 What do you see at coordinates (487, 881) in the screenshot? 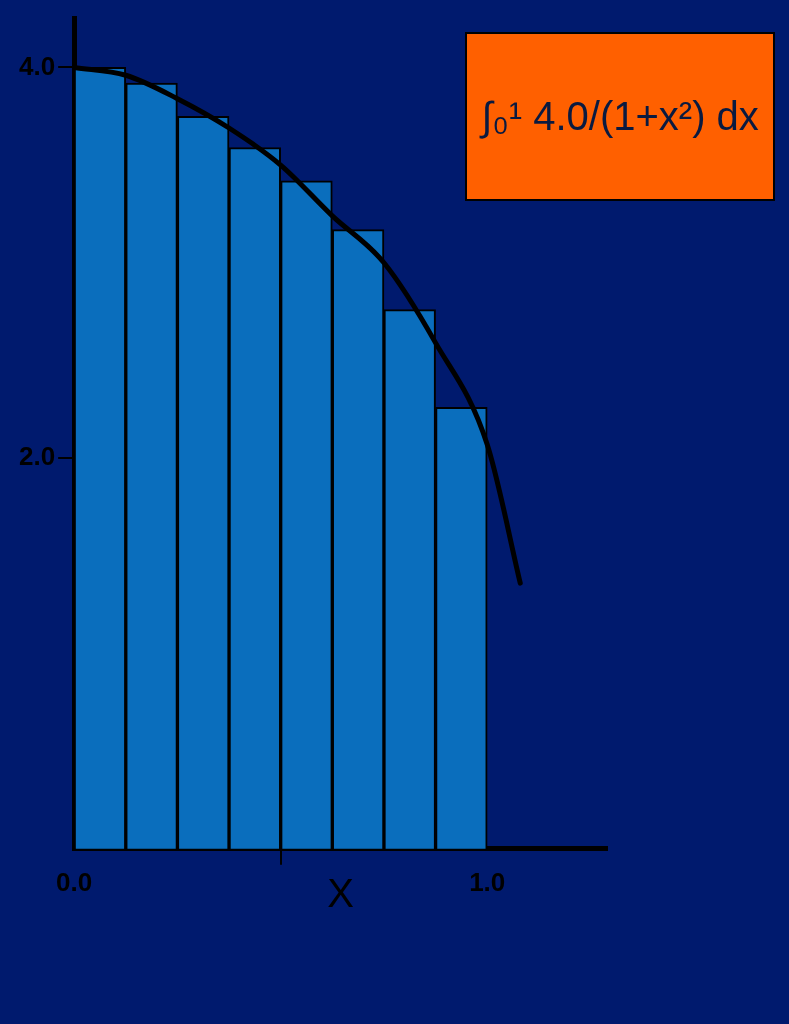
I see `x-tick-label: 1.0` at bounding box center [487, 881].